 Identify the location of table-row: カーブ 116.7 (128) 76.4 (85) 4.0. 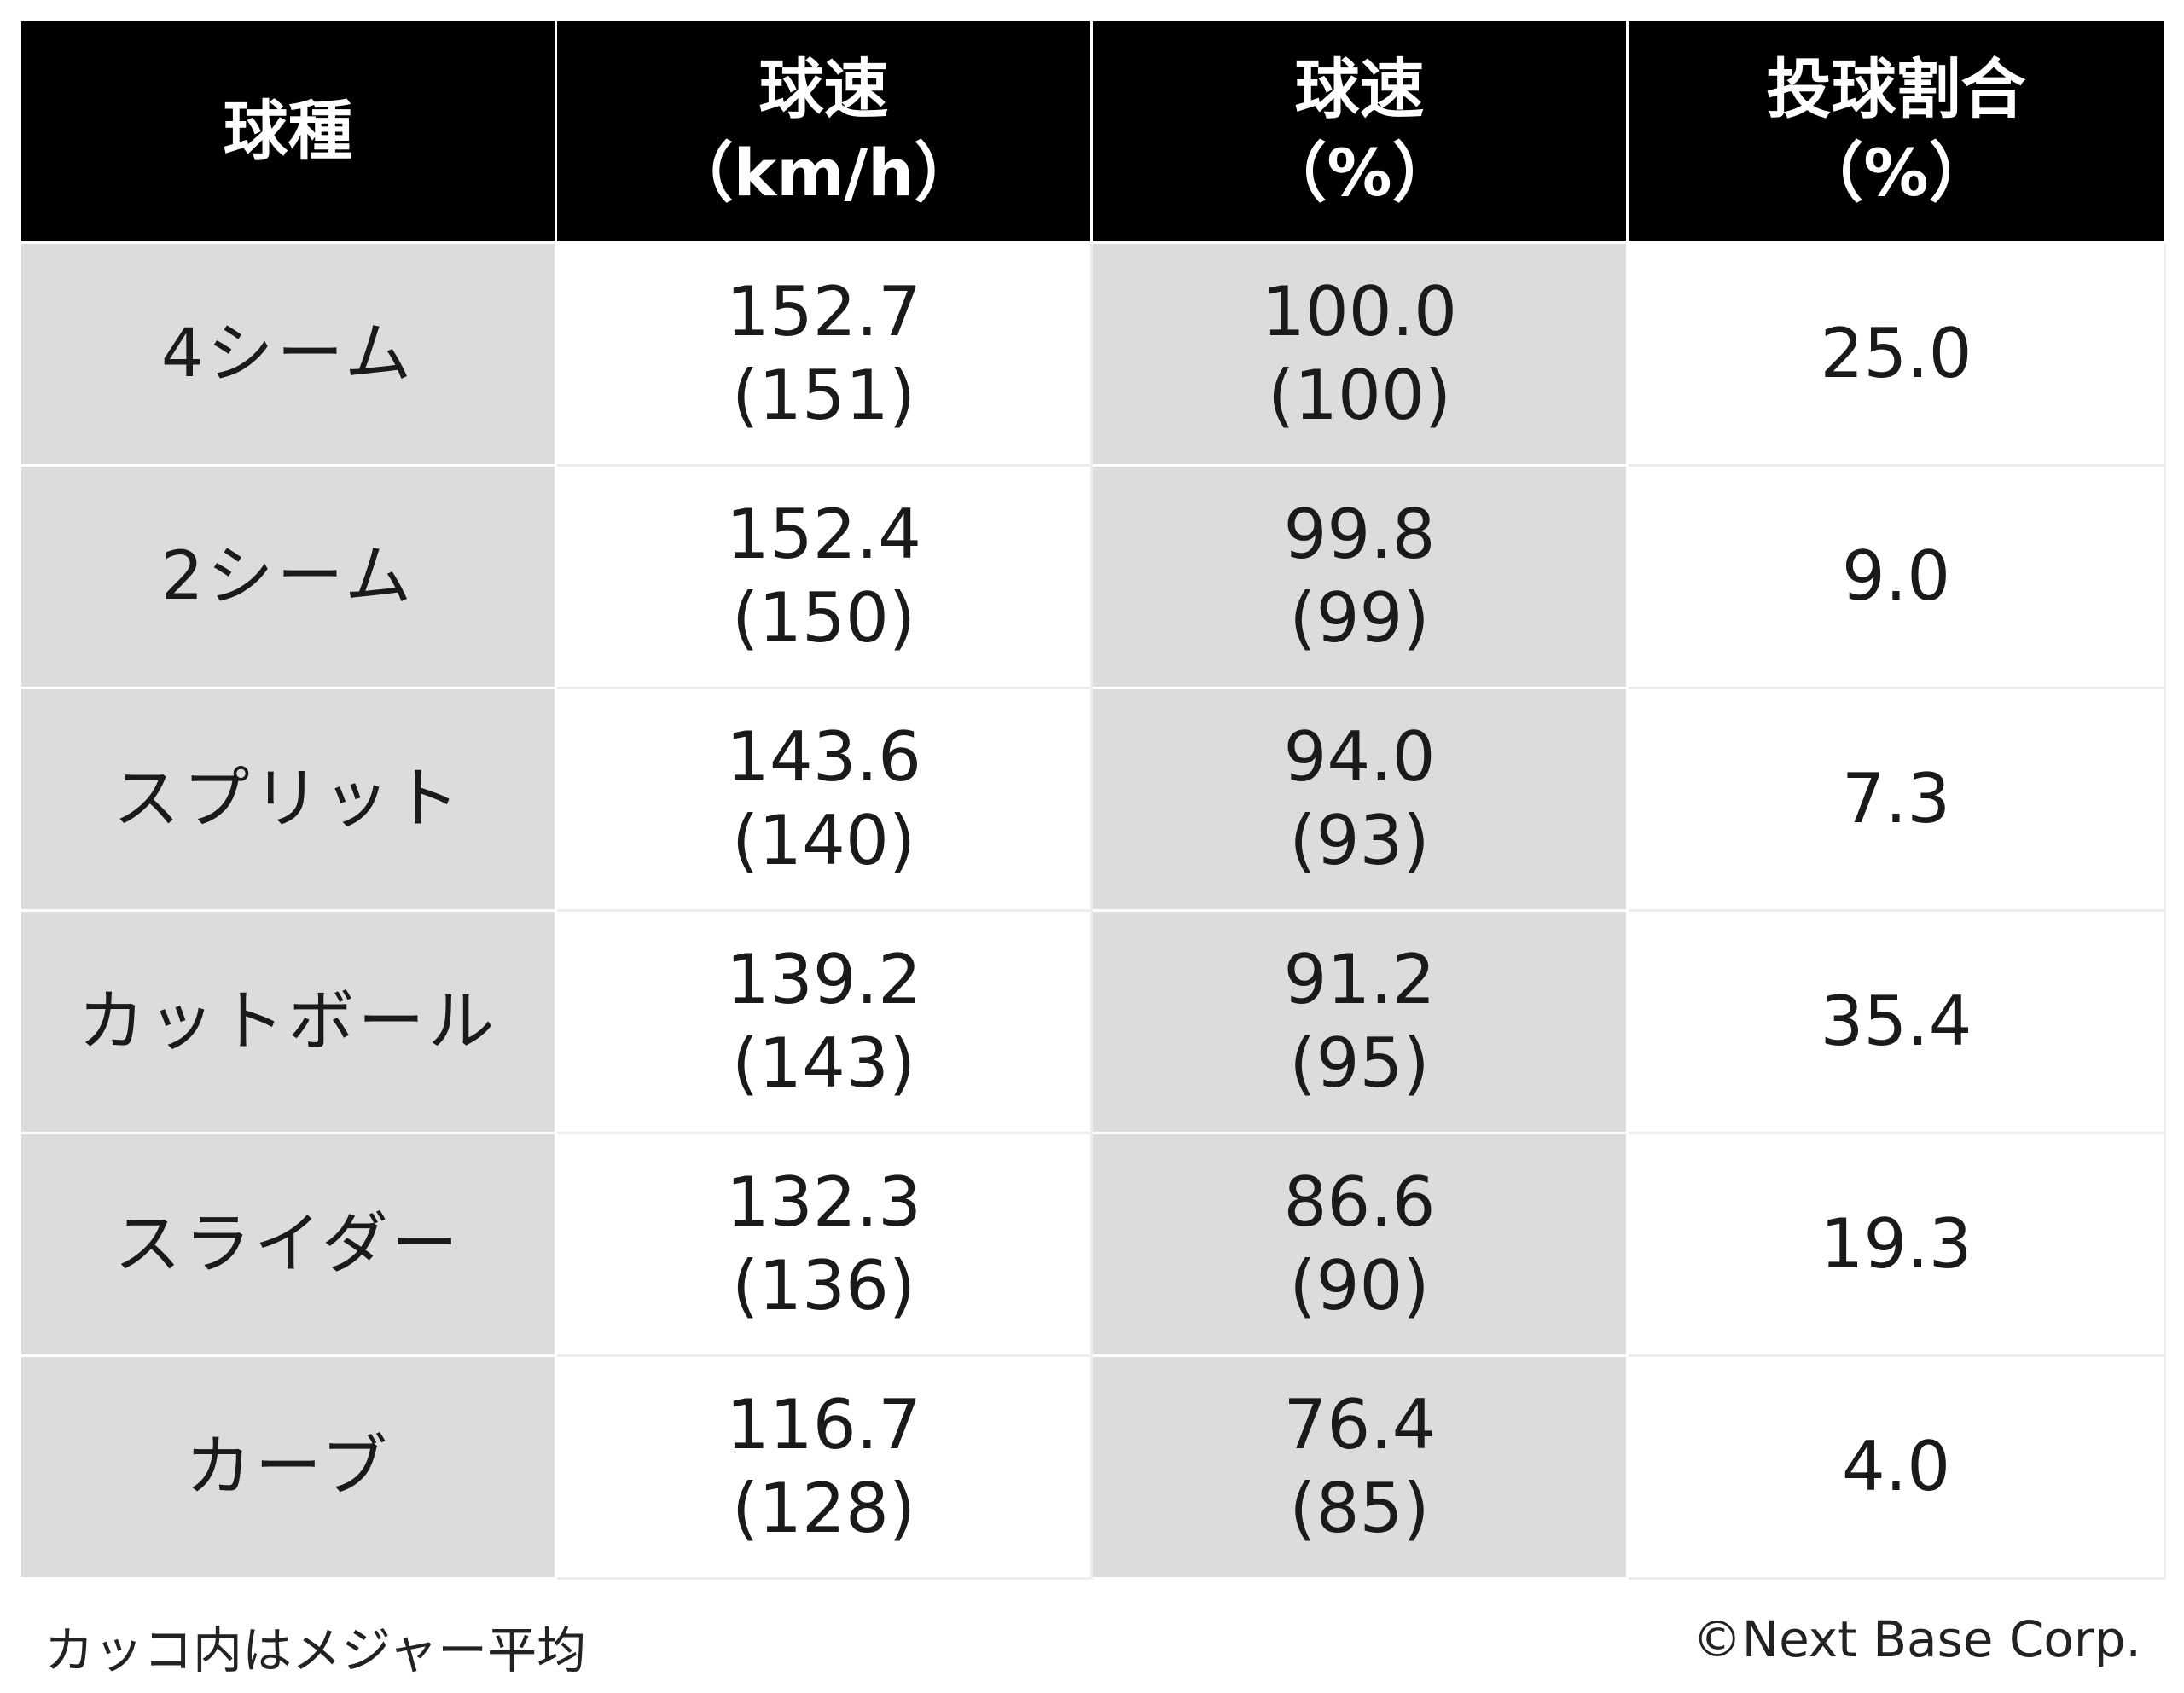
(1093, 1467).